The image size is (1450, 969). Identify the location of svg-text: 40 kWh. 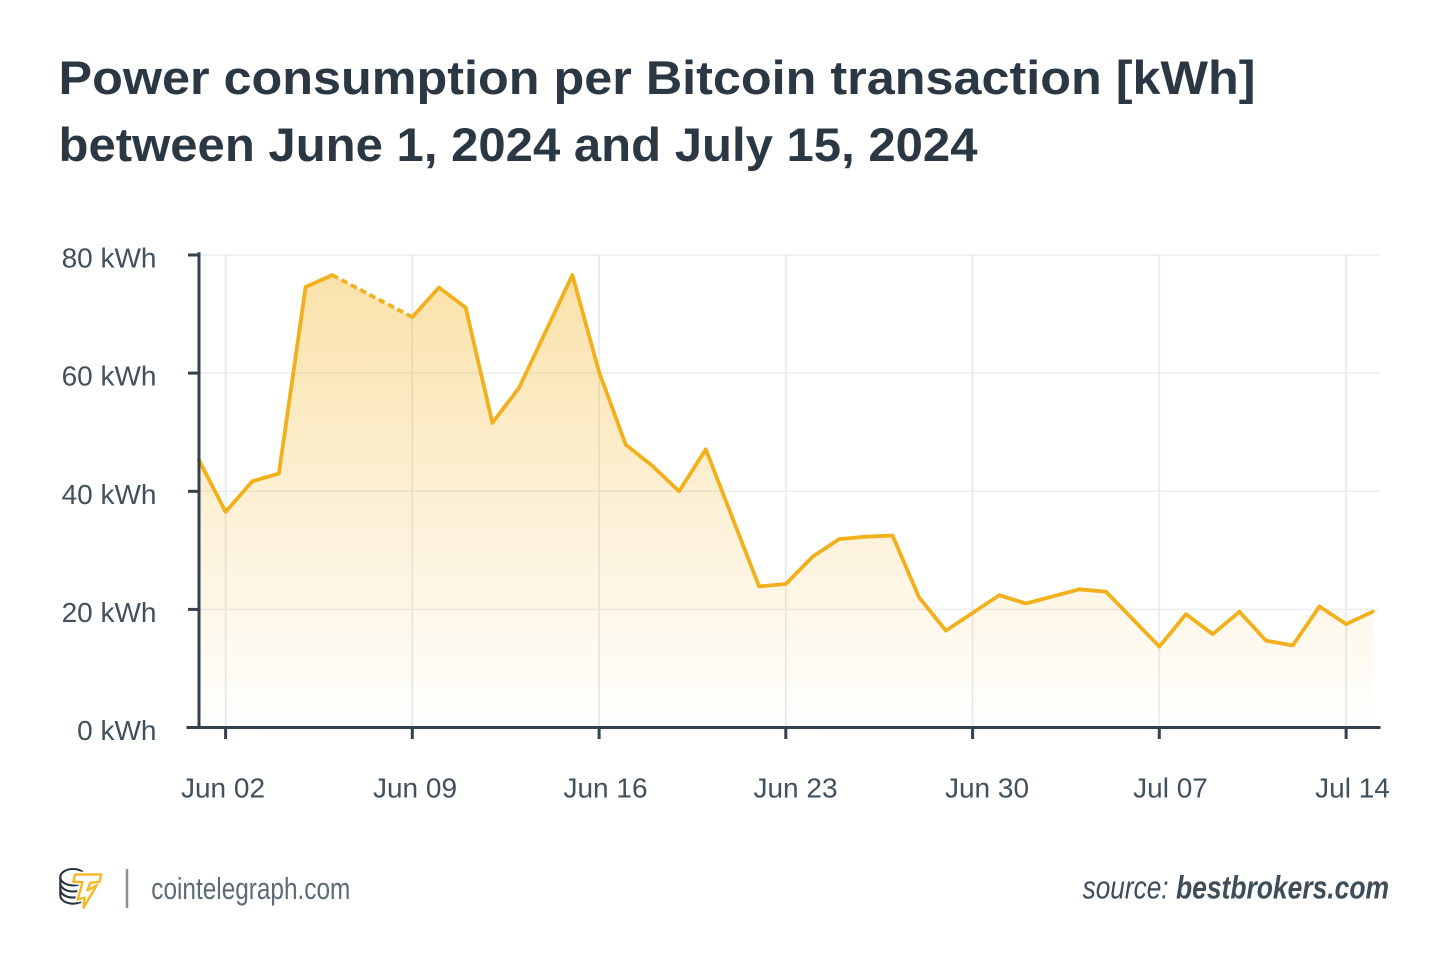
(109, 494).